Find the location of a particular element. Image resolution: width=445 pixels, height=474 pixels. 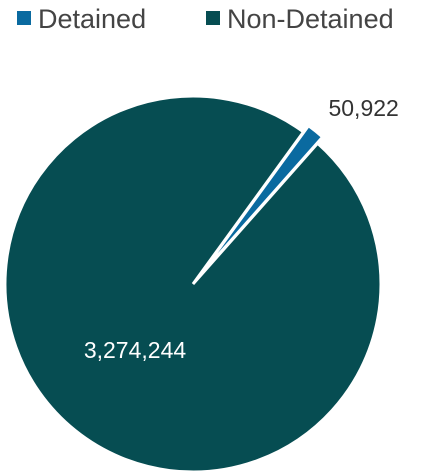

legend-swatch-detained is located at coordinates (24, 18).